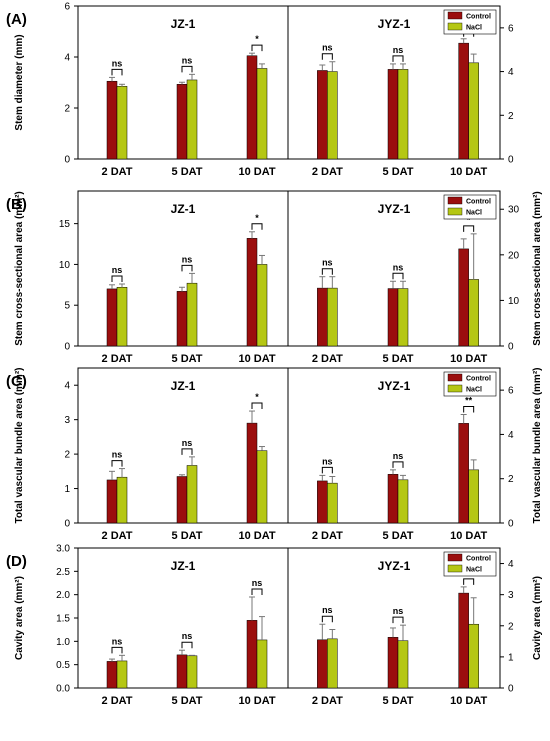 The image size is (550, 741). I want to click on y-axis-label-right: Cavity area (mm²), so click(537, 618).